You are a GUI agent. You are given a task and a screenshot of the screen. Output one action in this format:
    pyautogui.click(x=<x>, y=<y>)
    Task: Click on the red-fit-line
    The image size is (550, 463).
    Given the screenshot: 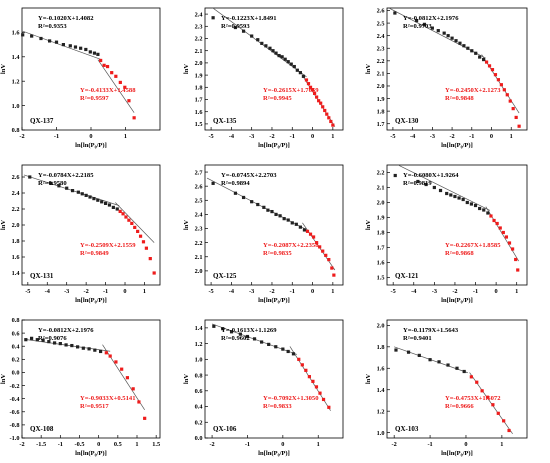 What is the action you would take?
    pyautogui.click(x=116, y=86)
    